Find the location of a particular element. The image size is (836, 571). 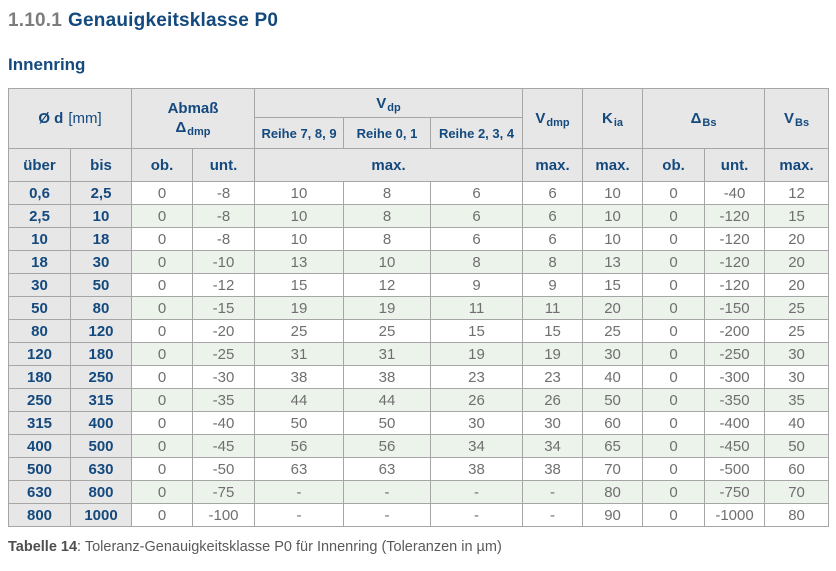

diameter-range-cell: 800 is located at coordinates (39, 515).